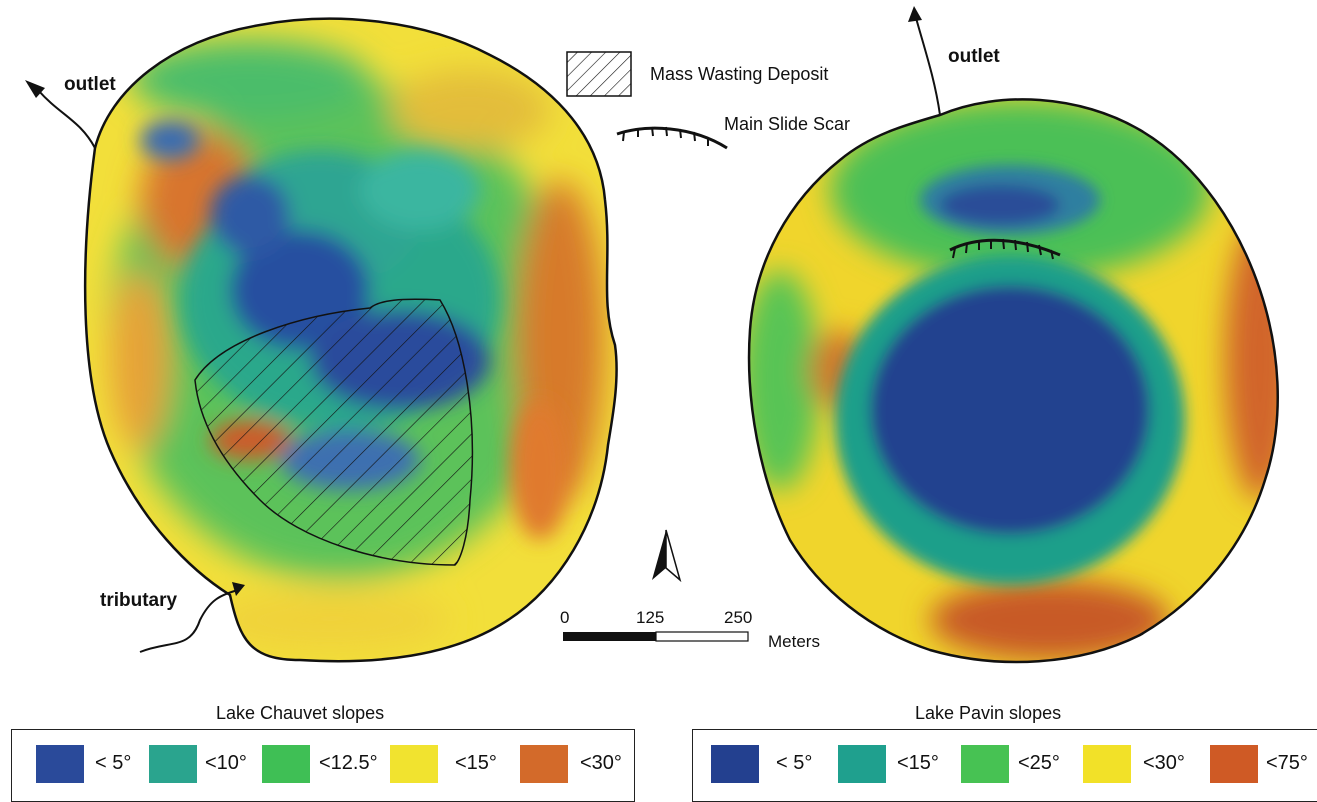 The image size is (1317, 802). I want to click on tributary-arrow, so click(189, 621).